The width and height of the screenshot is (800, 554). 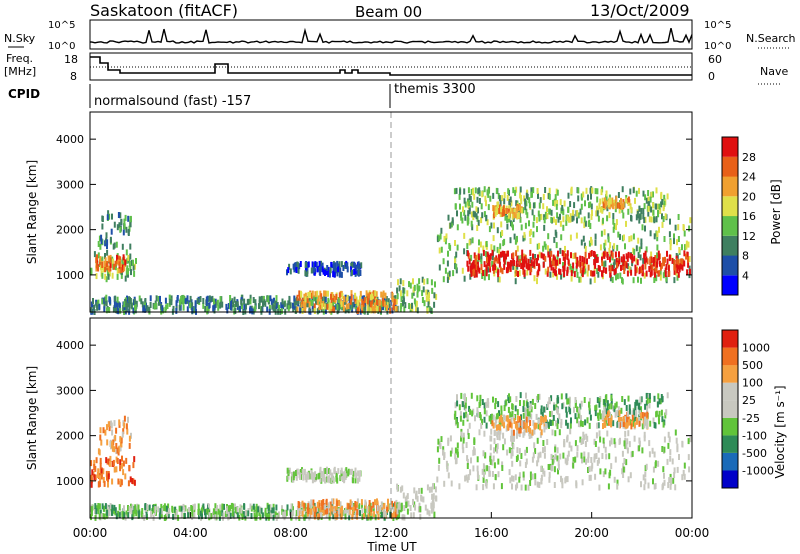 What do you see at coordinates (771, 38) in the screenshot?
I see `nsearch-label: N.Search` at bounding box center [771, 38].